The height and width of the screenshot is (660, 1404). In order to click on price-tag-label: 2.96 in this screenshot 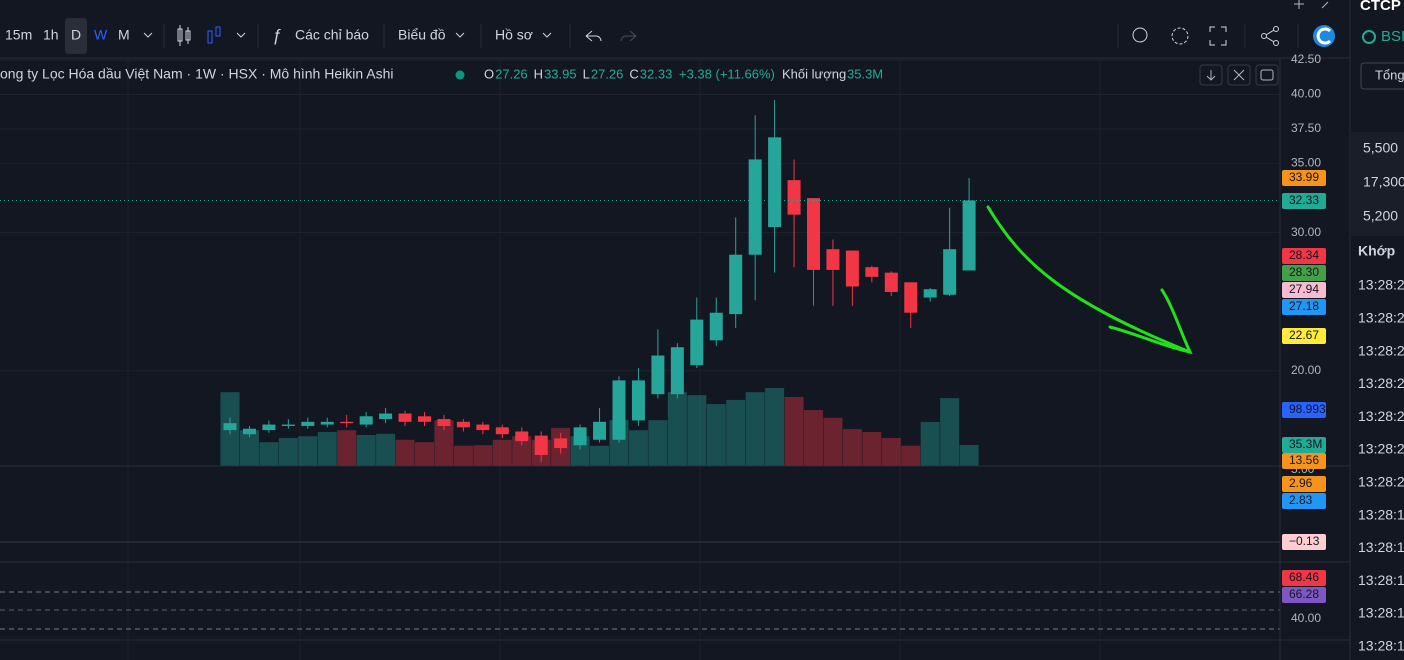, I will do `click(1301, 483)`.